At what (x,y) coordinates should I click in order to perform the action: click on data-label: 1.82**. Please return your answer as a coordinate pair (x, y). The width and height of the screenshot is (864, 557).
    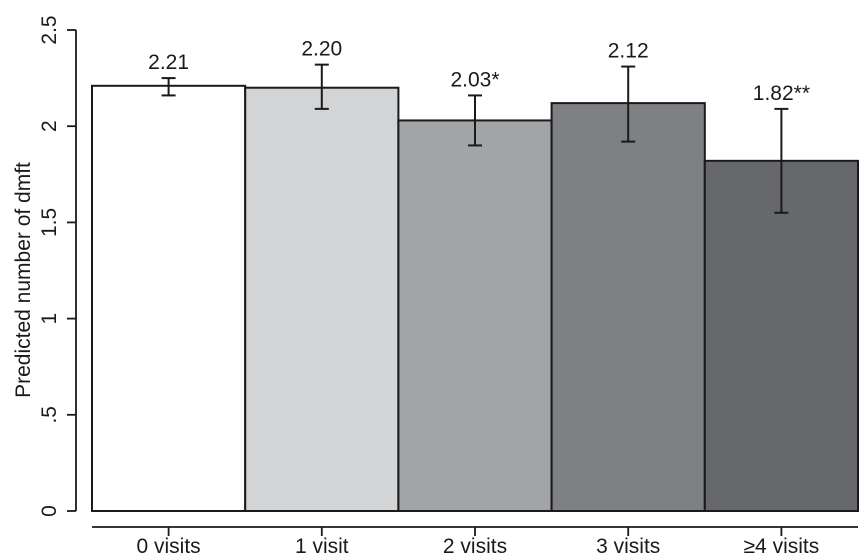
    Looking at the image, I should click on (781, 93).